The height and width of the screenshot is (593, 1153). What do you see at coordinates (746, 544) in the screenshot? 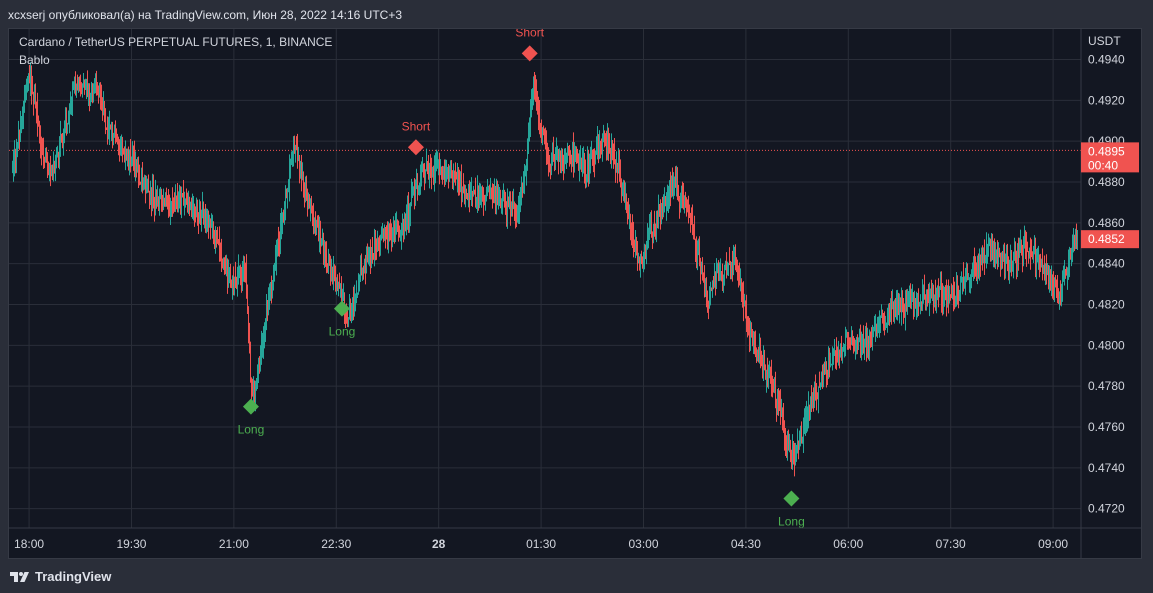
I see `time-tick-label: 04:30` at bounding box center [746, 544].